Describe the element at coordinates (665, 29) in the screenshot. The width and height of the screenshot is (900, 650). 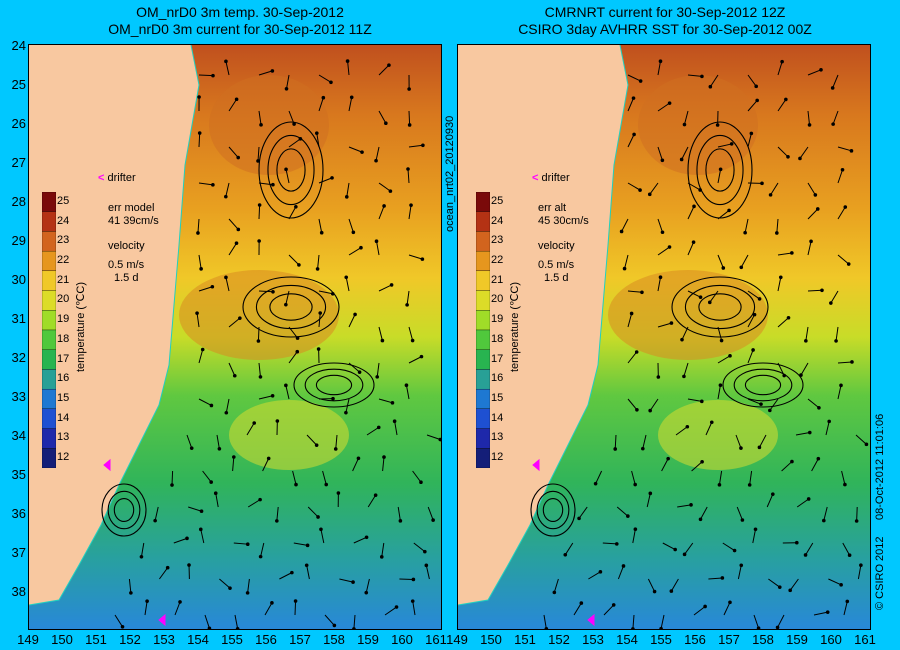
I see `right-title-line2: CSIRO 3day AVHRR SST for 30-Sep-2012 00Z` at that location.